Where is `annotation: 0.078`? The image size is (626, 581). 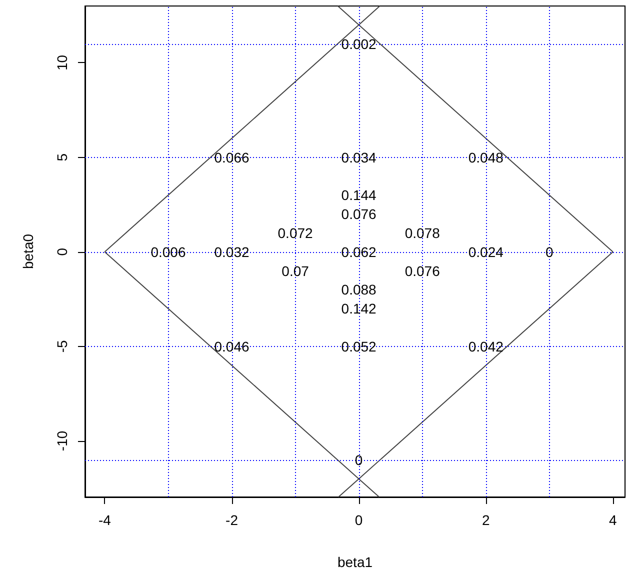
annotation: 0.078 is located at coordinates (422, 232).